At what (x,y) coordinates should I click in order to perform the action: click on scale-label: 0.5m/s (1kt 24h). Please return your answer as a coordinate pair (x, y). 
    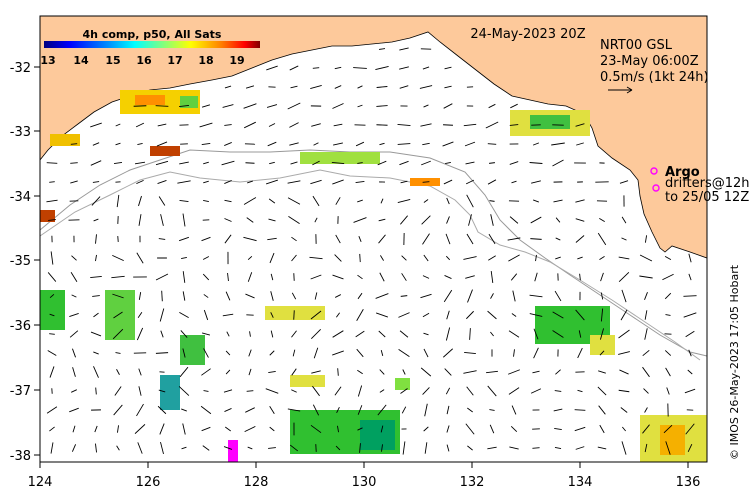
    Looking at the image, I should click on (654, 77).